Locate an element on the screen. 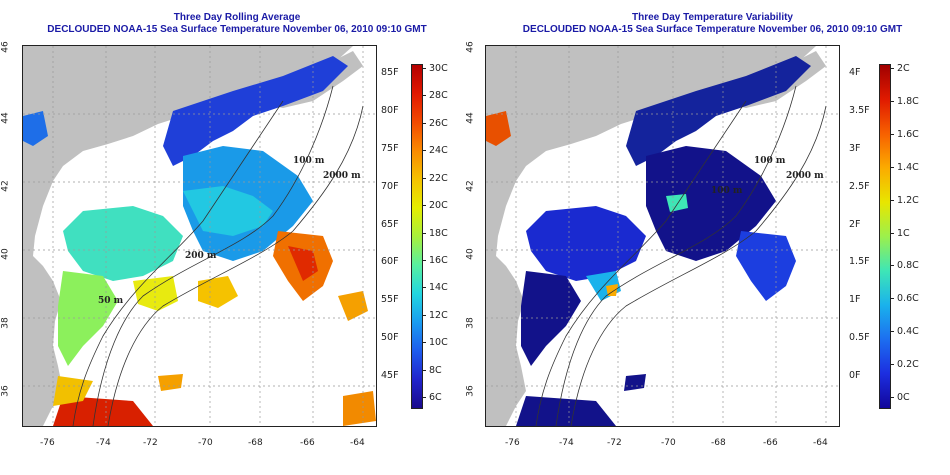 This screenshot has width=950, height=475. colorbar-fahrenheit-label: 0.5F is located at coordinates (859, 338).